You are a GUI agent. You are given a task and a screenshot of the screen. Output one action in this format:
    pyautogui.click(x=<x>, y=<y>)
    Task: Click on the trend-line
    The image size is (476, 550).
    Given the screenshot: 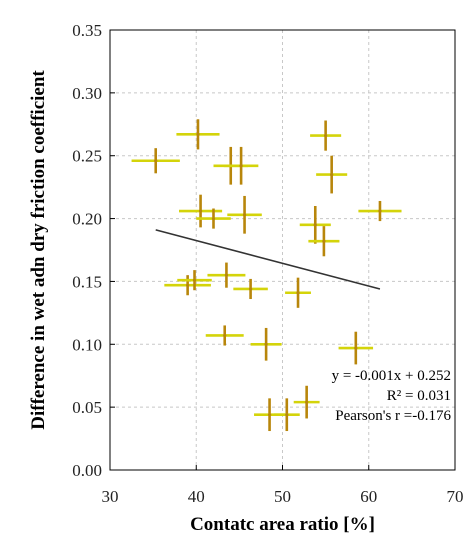 What is the action you would take?
    pyautogui.click(x=268, y=259)
    